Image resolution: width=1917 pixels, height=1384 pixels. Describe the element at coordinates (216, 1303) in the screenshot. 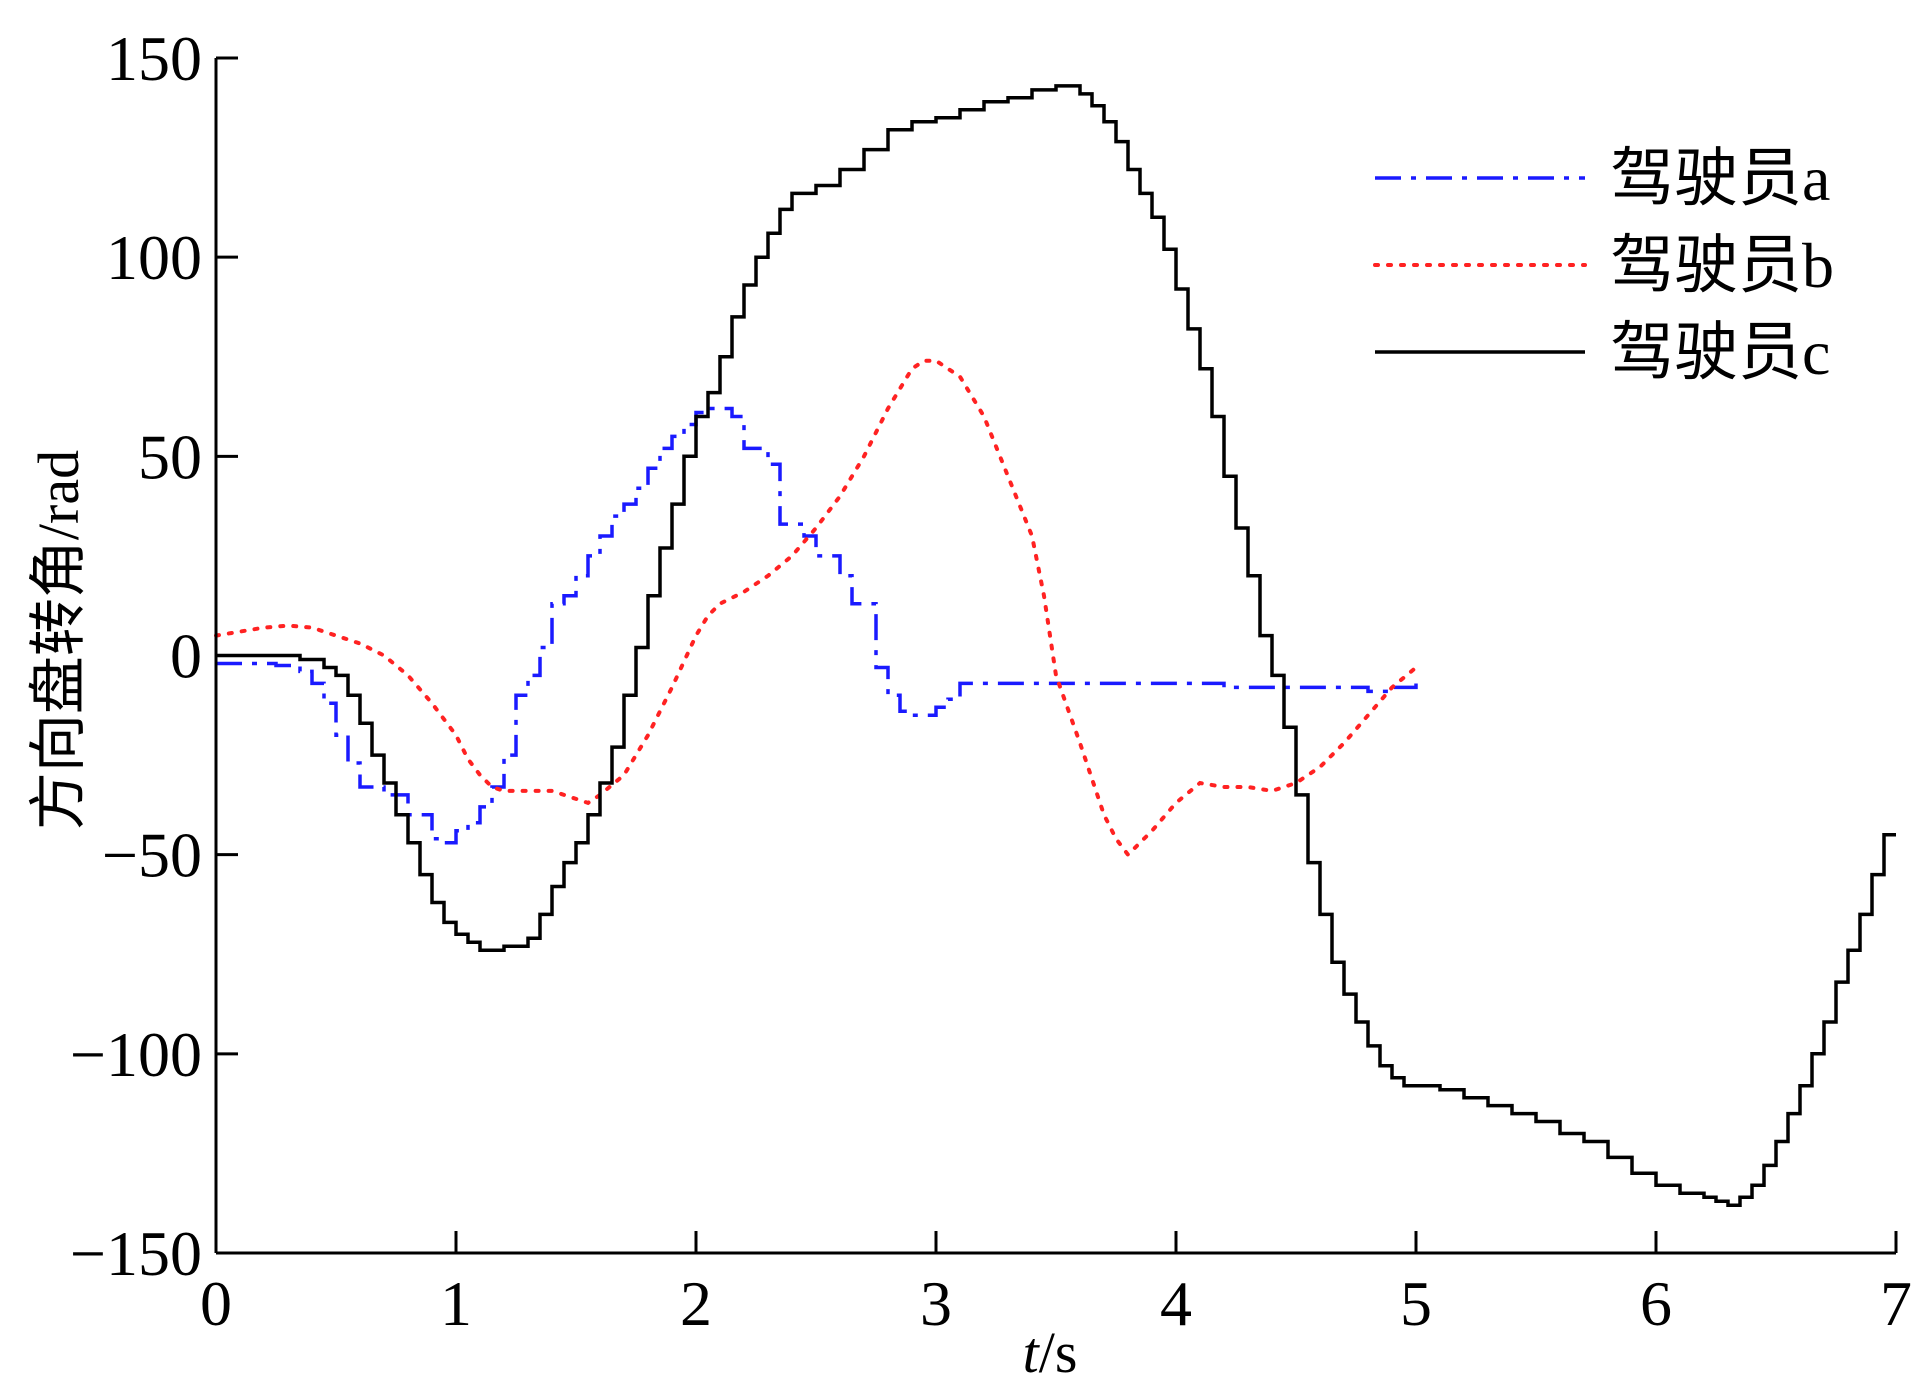

I see `x-tick-label: 0` at that location.